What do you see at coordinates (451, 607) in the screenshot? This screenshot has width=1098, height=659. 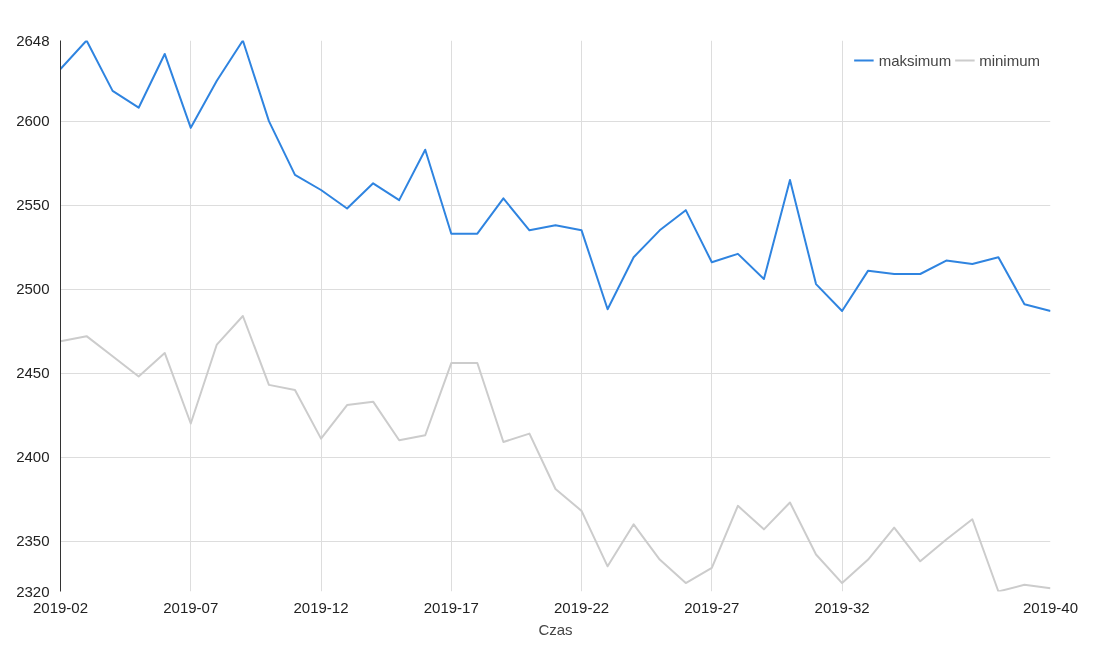 I see `x-tick-label: 2019-17` at bounding box center [451, 607].